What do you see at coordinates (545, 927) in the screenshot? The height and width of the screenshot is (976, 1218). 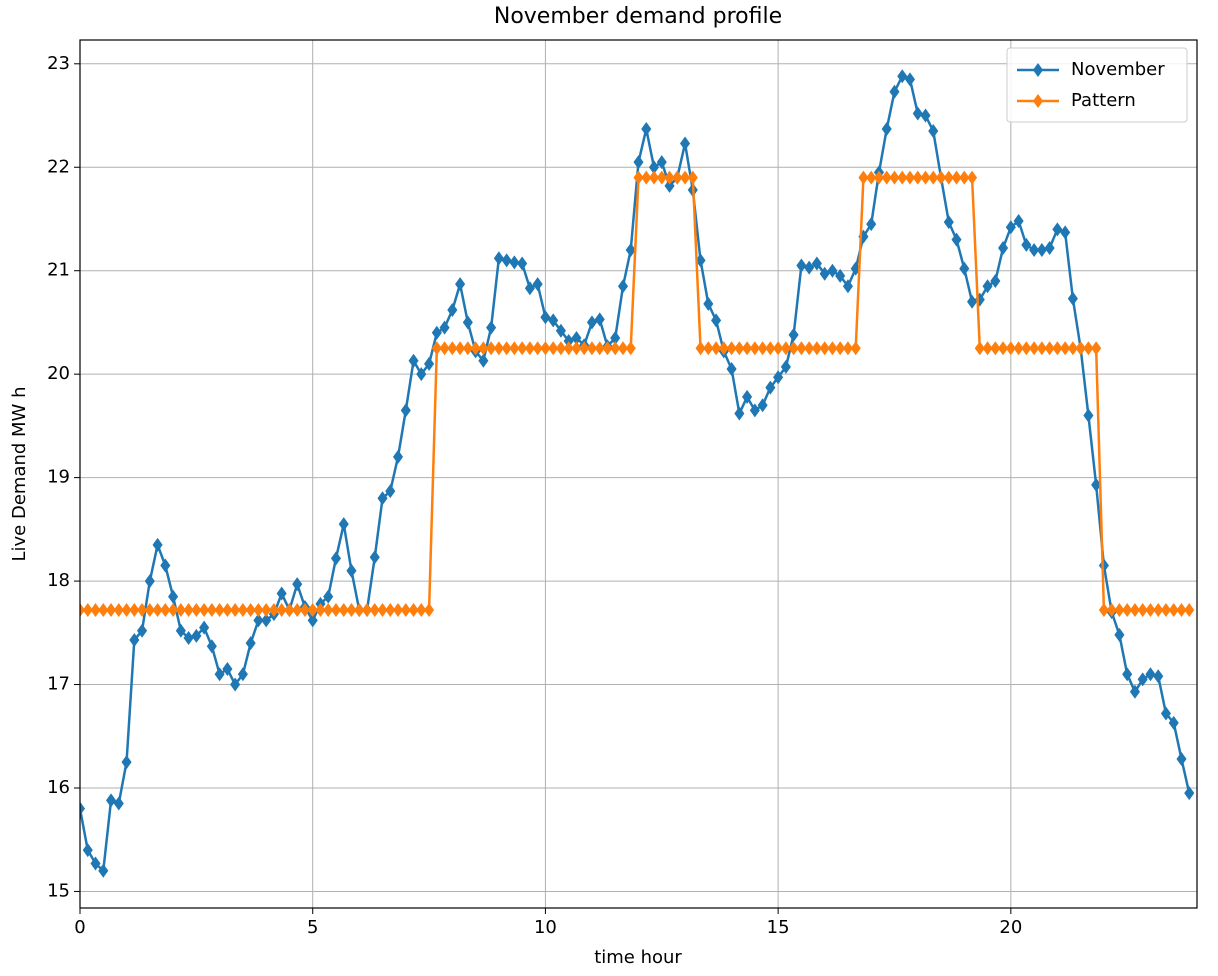 I see `x-tick-label: 10` at bounding box center [545, 927].